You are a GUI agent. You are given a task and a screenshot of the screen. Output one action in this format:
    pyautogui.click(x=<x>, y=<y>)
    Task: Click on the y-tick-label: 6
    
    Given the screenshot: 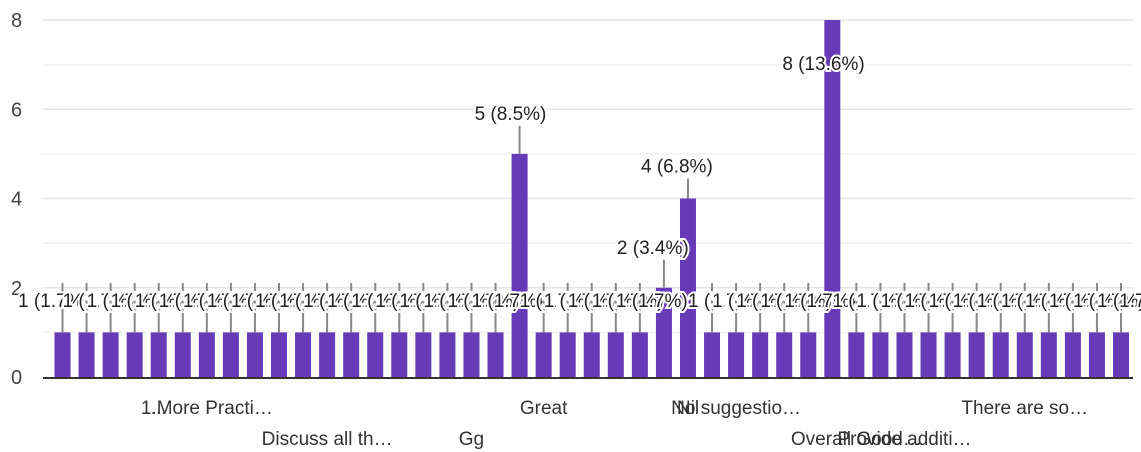 What is the action you would take?
    pyautogui.click(x=16, y=110)
    